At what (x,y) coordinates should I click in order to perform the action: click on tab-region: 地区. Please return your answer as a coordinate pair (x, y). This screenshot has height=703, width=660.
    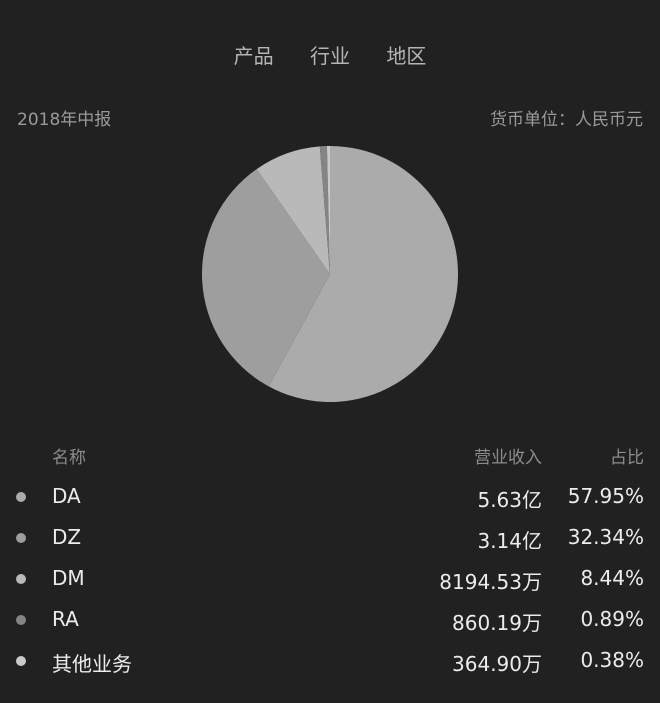
    Looking at the image, I should click on (406, 56).